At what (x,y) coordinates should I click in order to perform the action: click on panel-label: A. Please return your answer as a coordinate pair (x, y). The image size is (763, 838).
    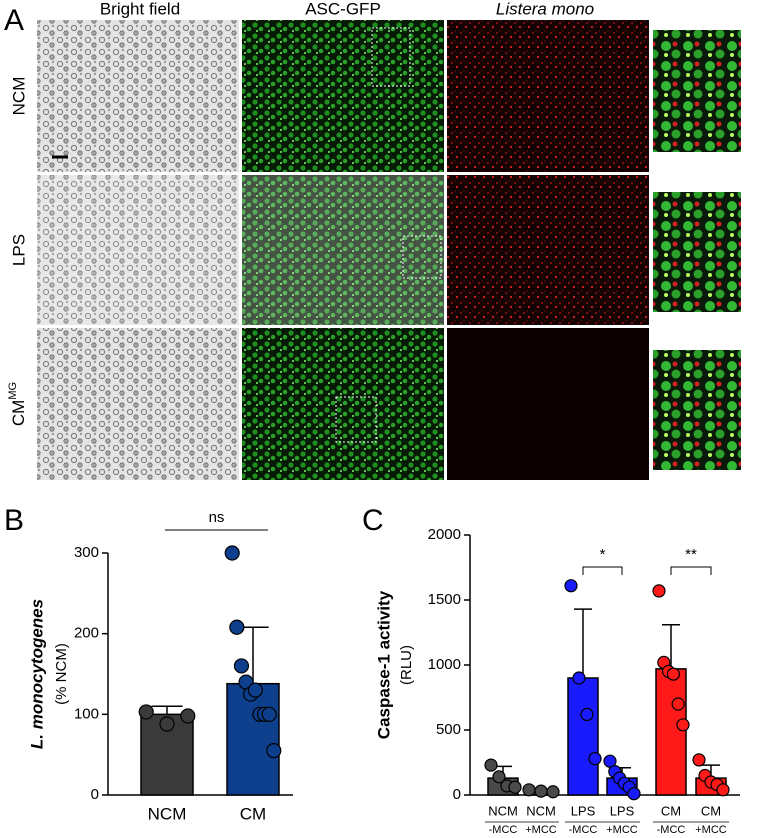
    Looking at the image, I should click on (14, 20).